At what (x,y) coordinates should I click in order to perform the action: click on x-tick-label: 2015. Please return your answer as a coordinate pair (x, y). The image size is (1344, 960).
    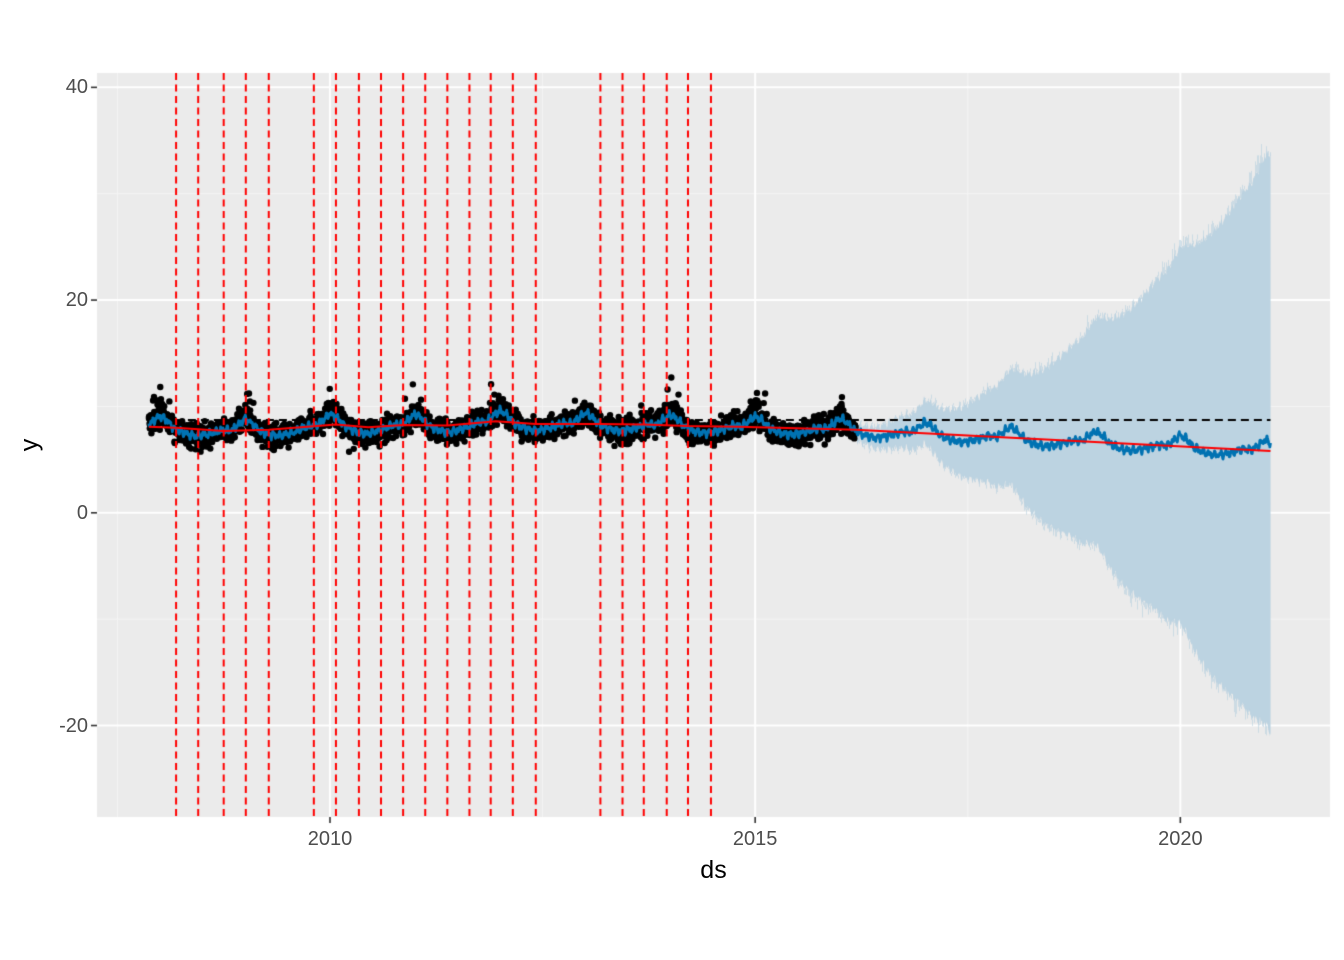
    Looking at the image, I should click on (755, 839).